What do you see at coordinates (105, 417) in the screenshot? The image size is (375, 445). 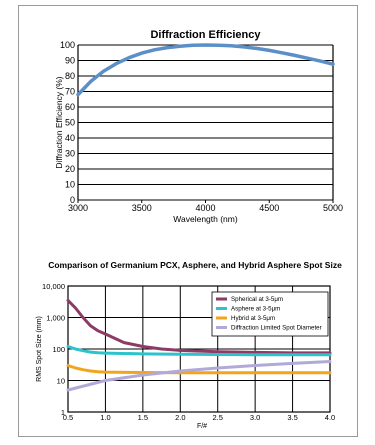 I see `x-tick-label: 1.0` at bounding box center [105, 417].